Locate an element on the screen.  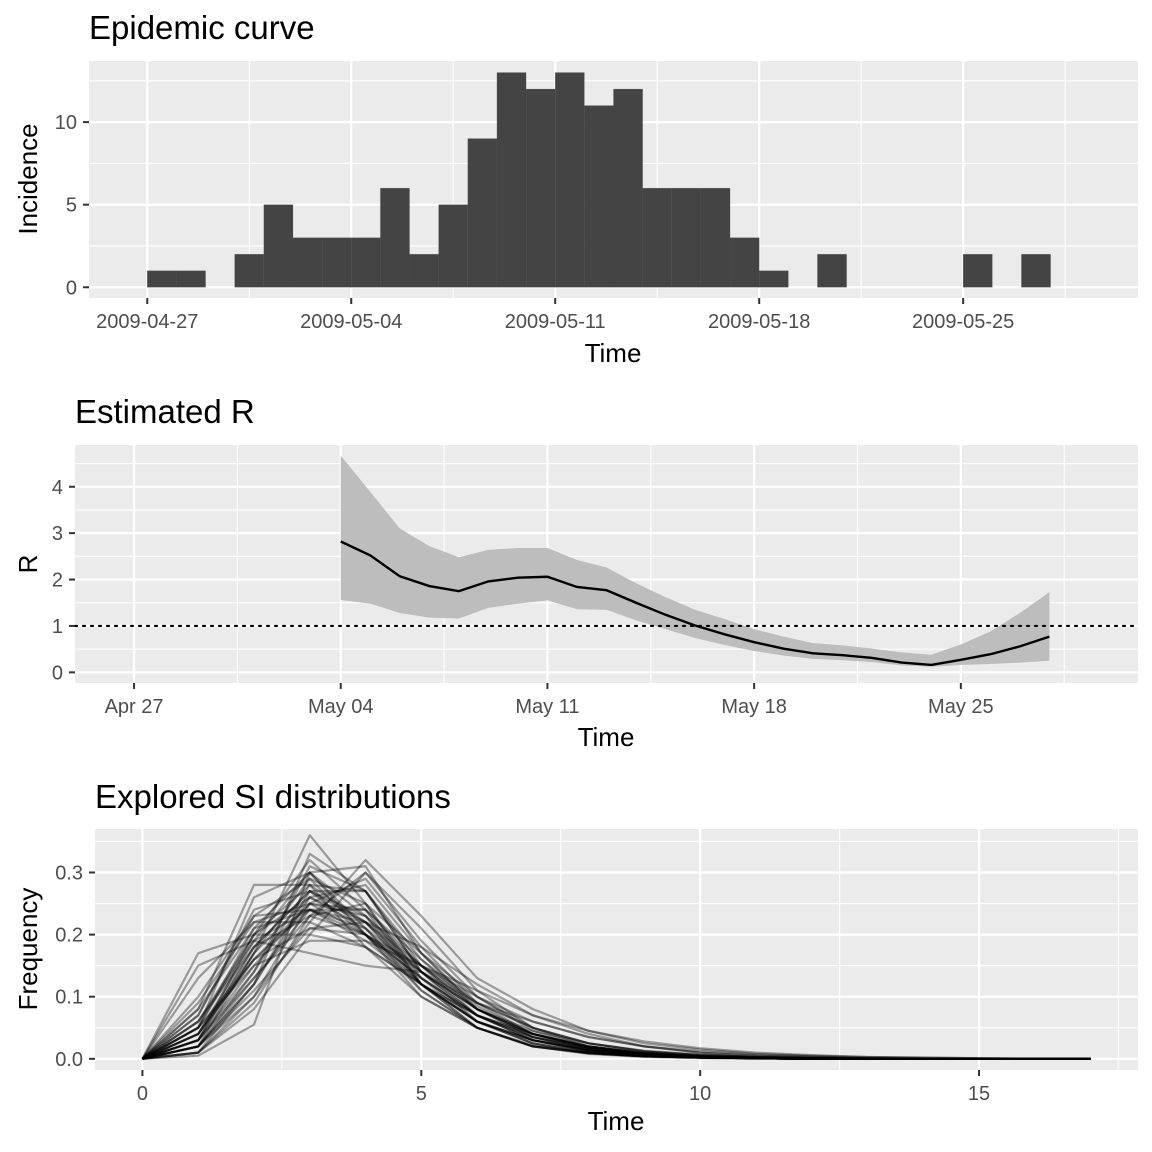
estimated-r-title: Estimated R is located at coordinates (165, 411).